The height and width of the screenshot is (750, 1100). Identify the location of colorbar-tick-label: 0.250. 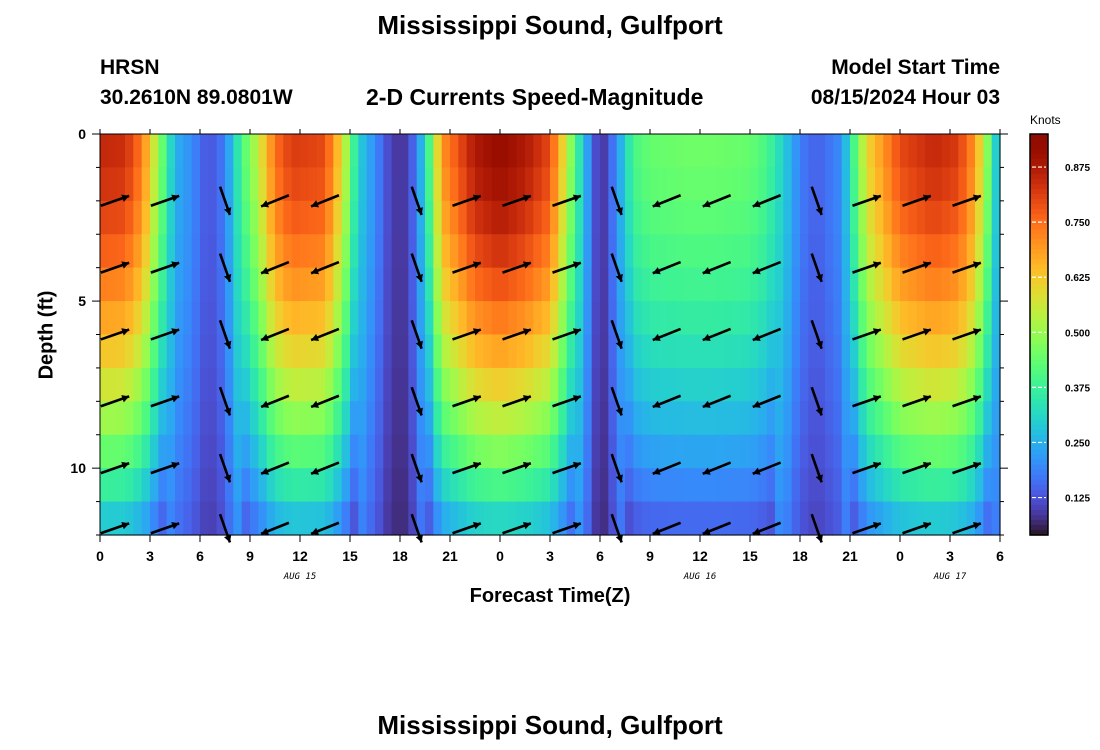
(1077, 443).